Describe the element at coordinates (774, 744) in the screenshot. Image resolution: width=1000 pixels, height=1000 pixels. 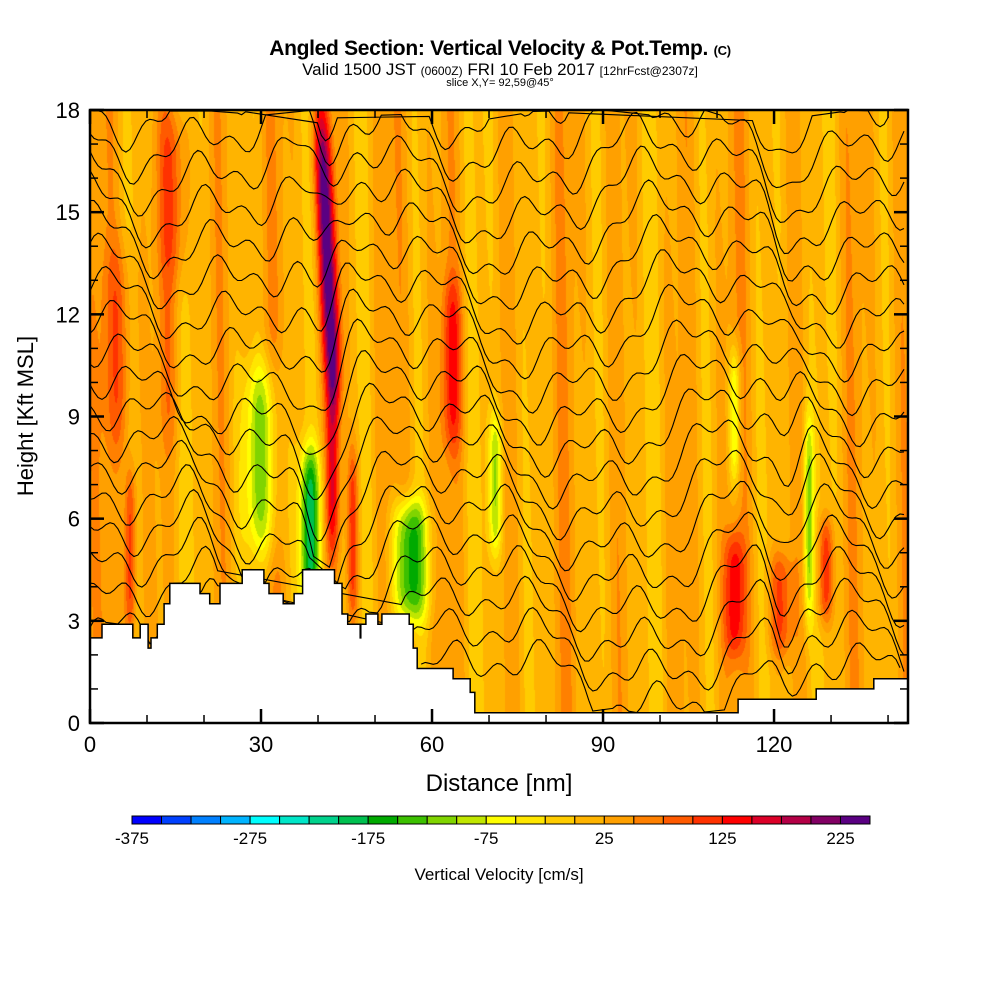
I see `x-tick-label: 120` at that location.